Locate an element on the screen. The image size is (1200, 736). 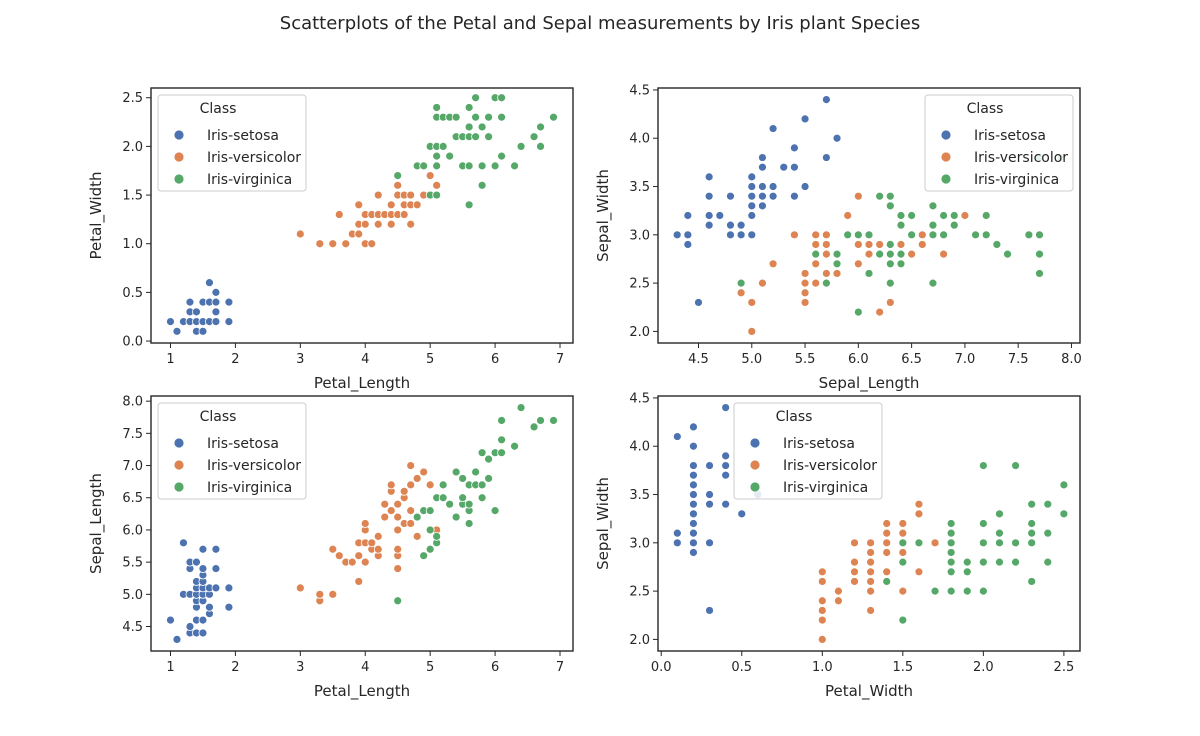
y-axis-label: Sepal_Width is located at coordinates (603, 215).